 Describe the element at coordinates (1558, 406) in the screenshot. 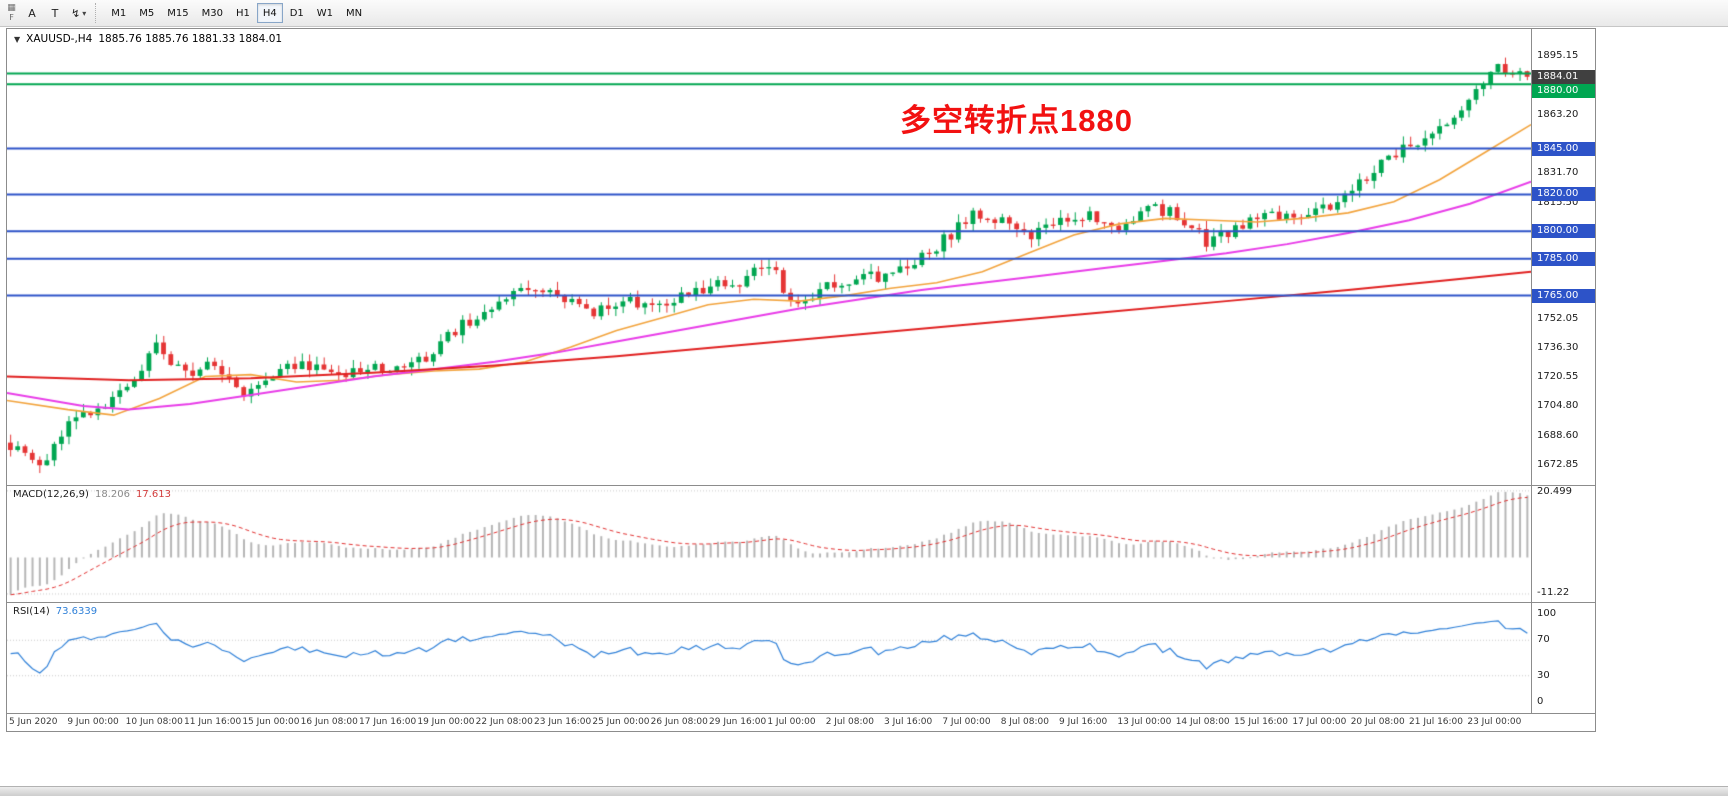

I see `price-tick: 1704.80` at that location.